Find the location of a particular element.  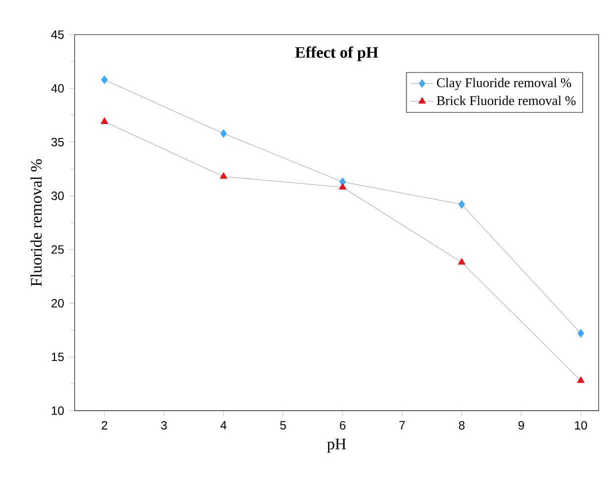

y-tick-label: 20 is located at coordinates (58, 303).